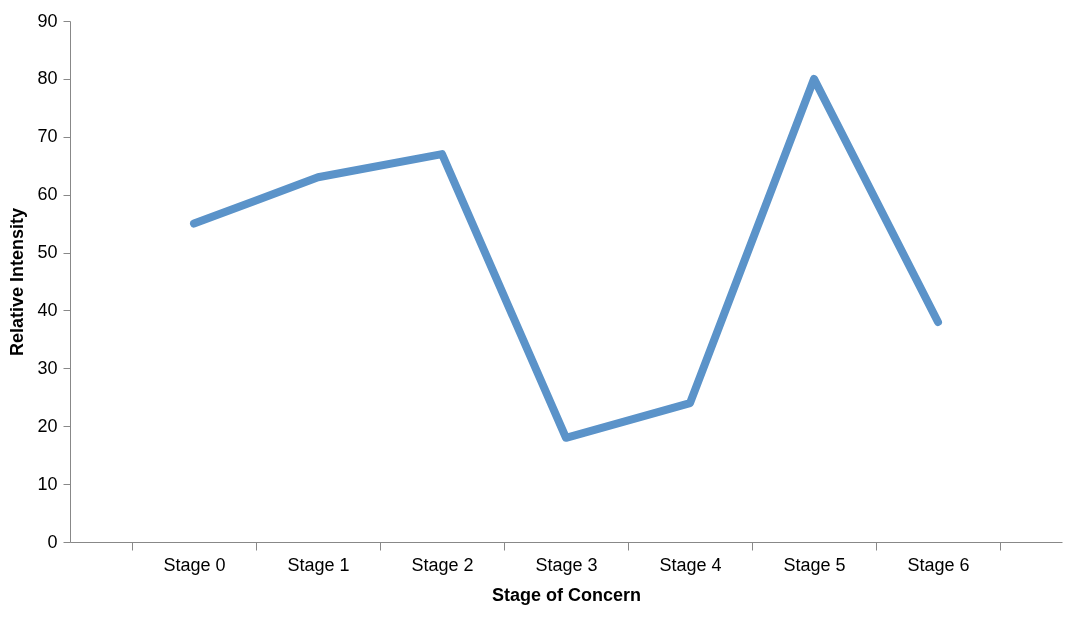 This screenshot has width=1078, height=617. Describe the element at coordinates (814, 564) in the screenshot. I see `x-tick-label: Stage 5` at that location.